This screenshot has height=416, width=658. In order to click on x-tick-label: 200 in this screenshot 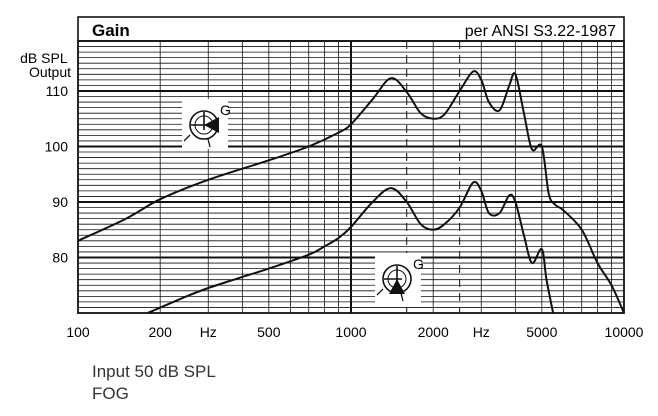, I will do `click(161, 332)`.